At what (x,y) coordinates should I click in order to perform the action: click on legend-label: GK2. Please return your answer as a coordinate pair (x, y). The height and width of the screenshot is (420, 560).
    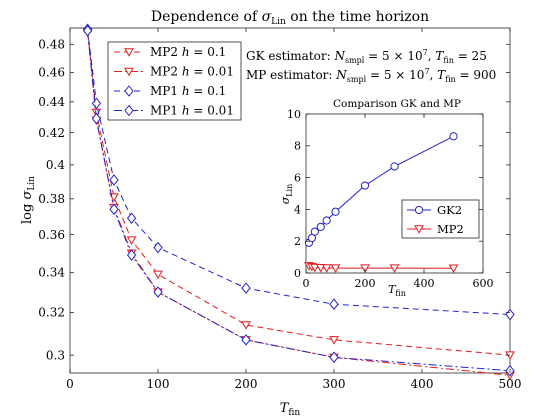
    Looking at the image, I should click on (449, 210).